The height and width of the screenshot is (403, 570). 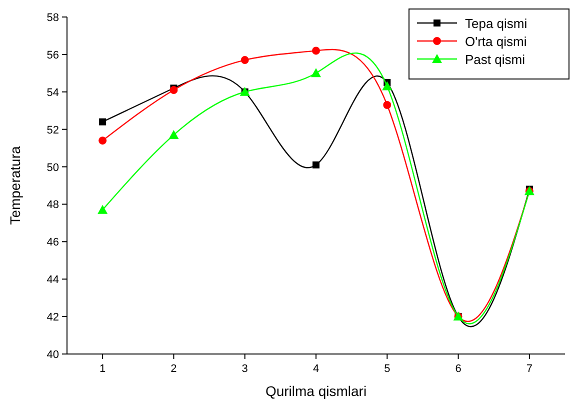 What do you see at coordinates (387, 369) in the screenshot?
I see `x-tick-label: 5` at bounding box center [387, 369].